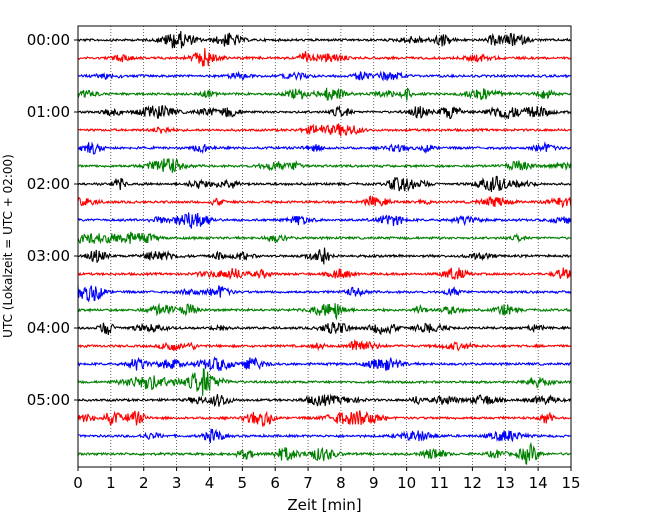  Describe the element at coordinates (406, 483) in the screenshot. I see `x-tick-label: 10` at that location.